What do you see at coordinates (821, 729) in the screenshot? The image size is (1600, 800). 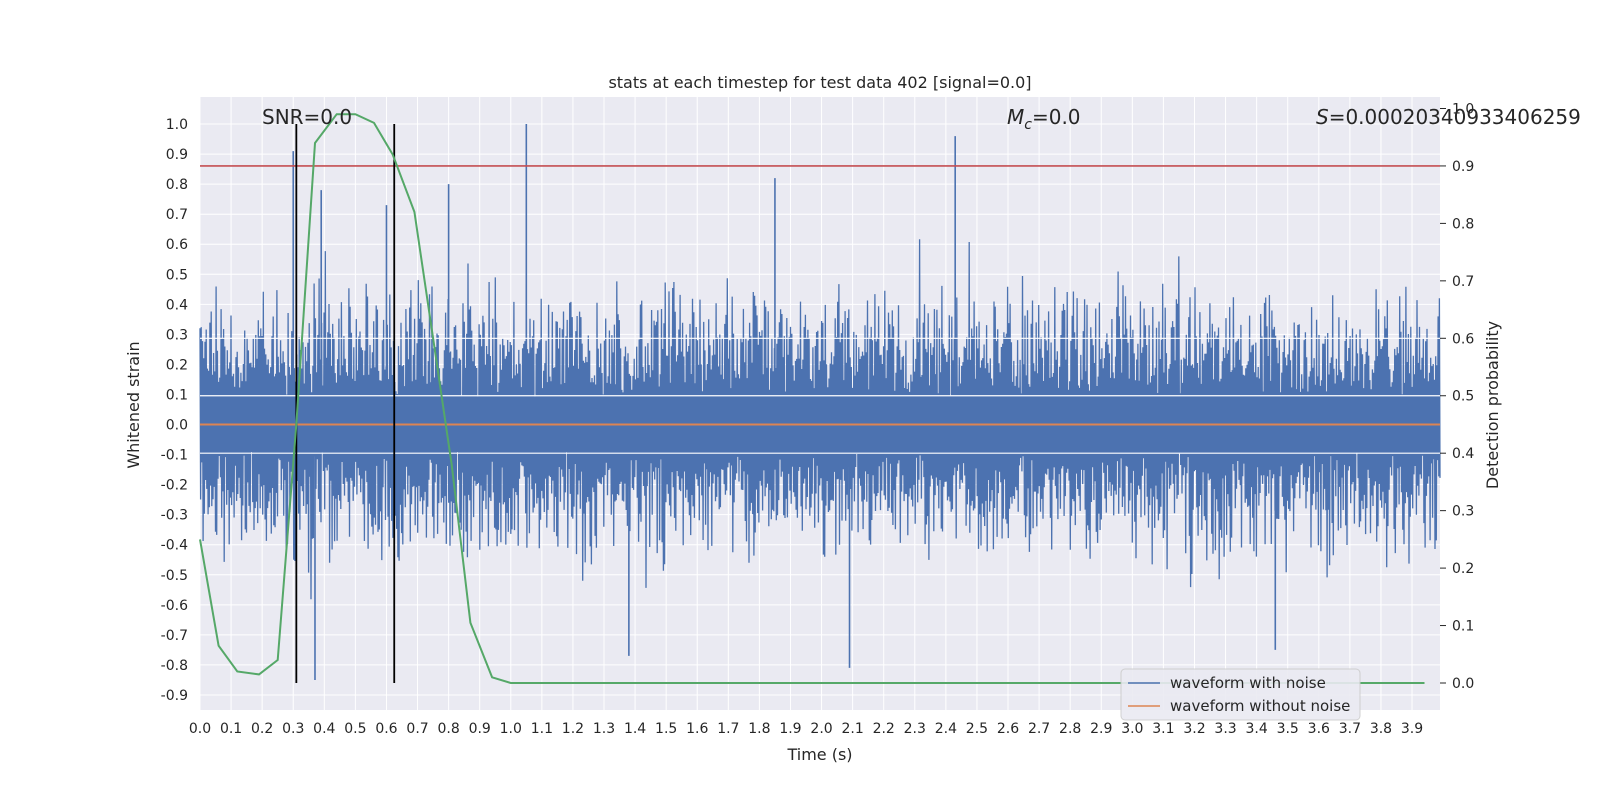 I see `x-tick-label: 2.0` at bounding box center [821, 729].